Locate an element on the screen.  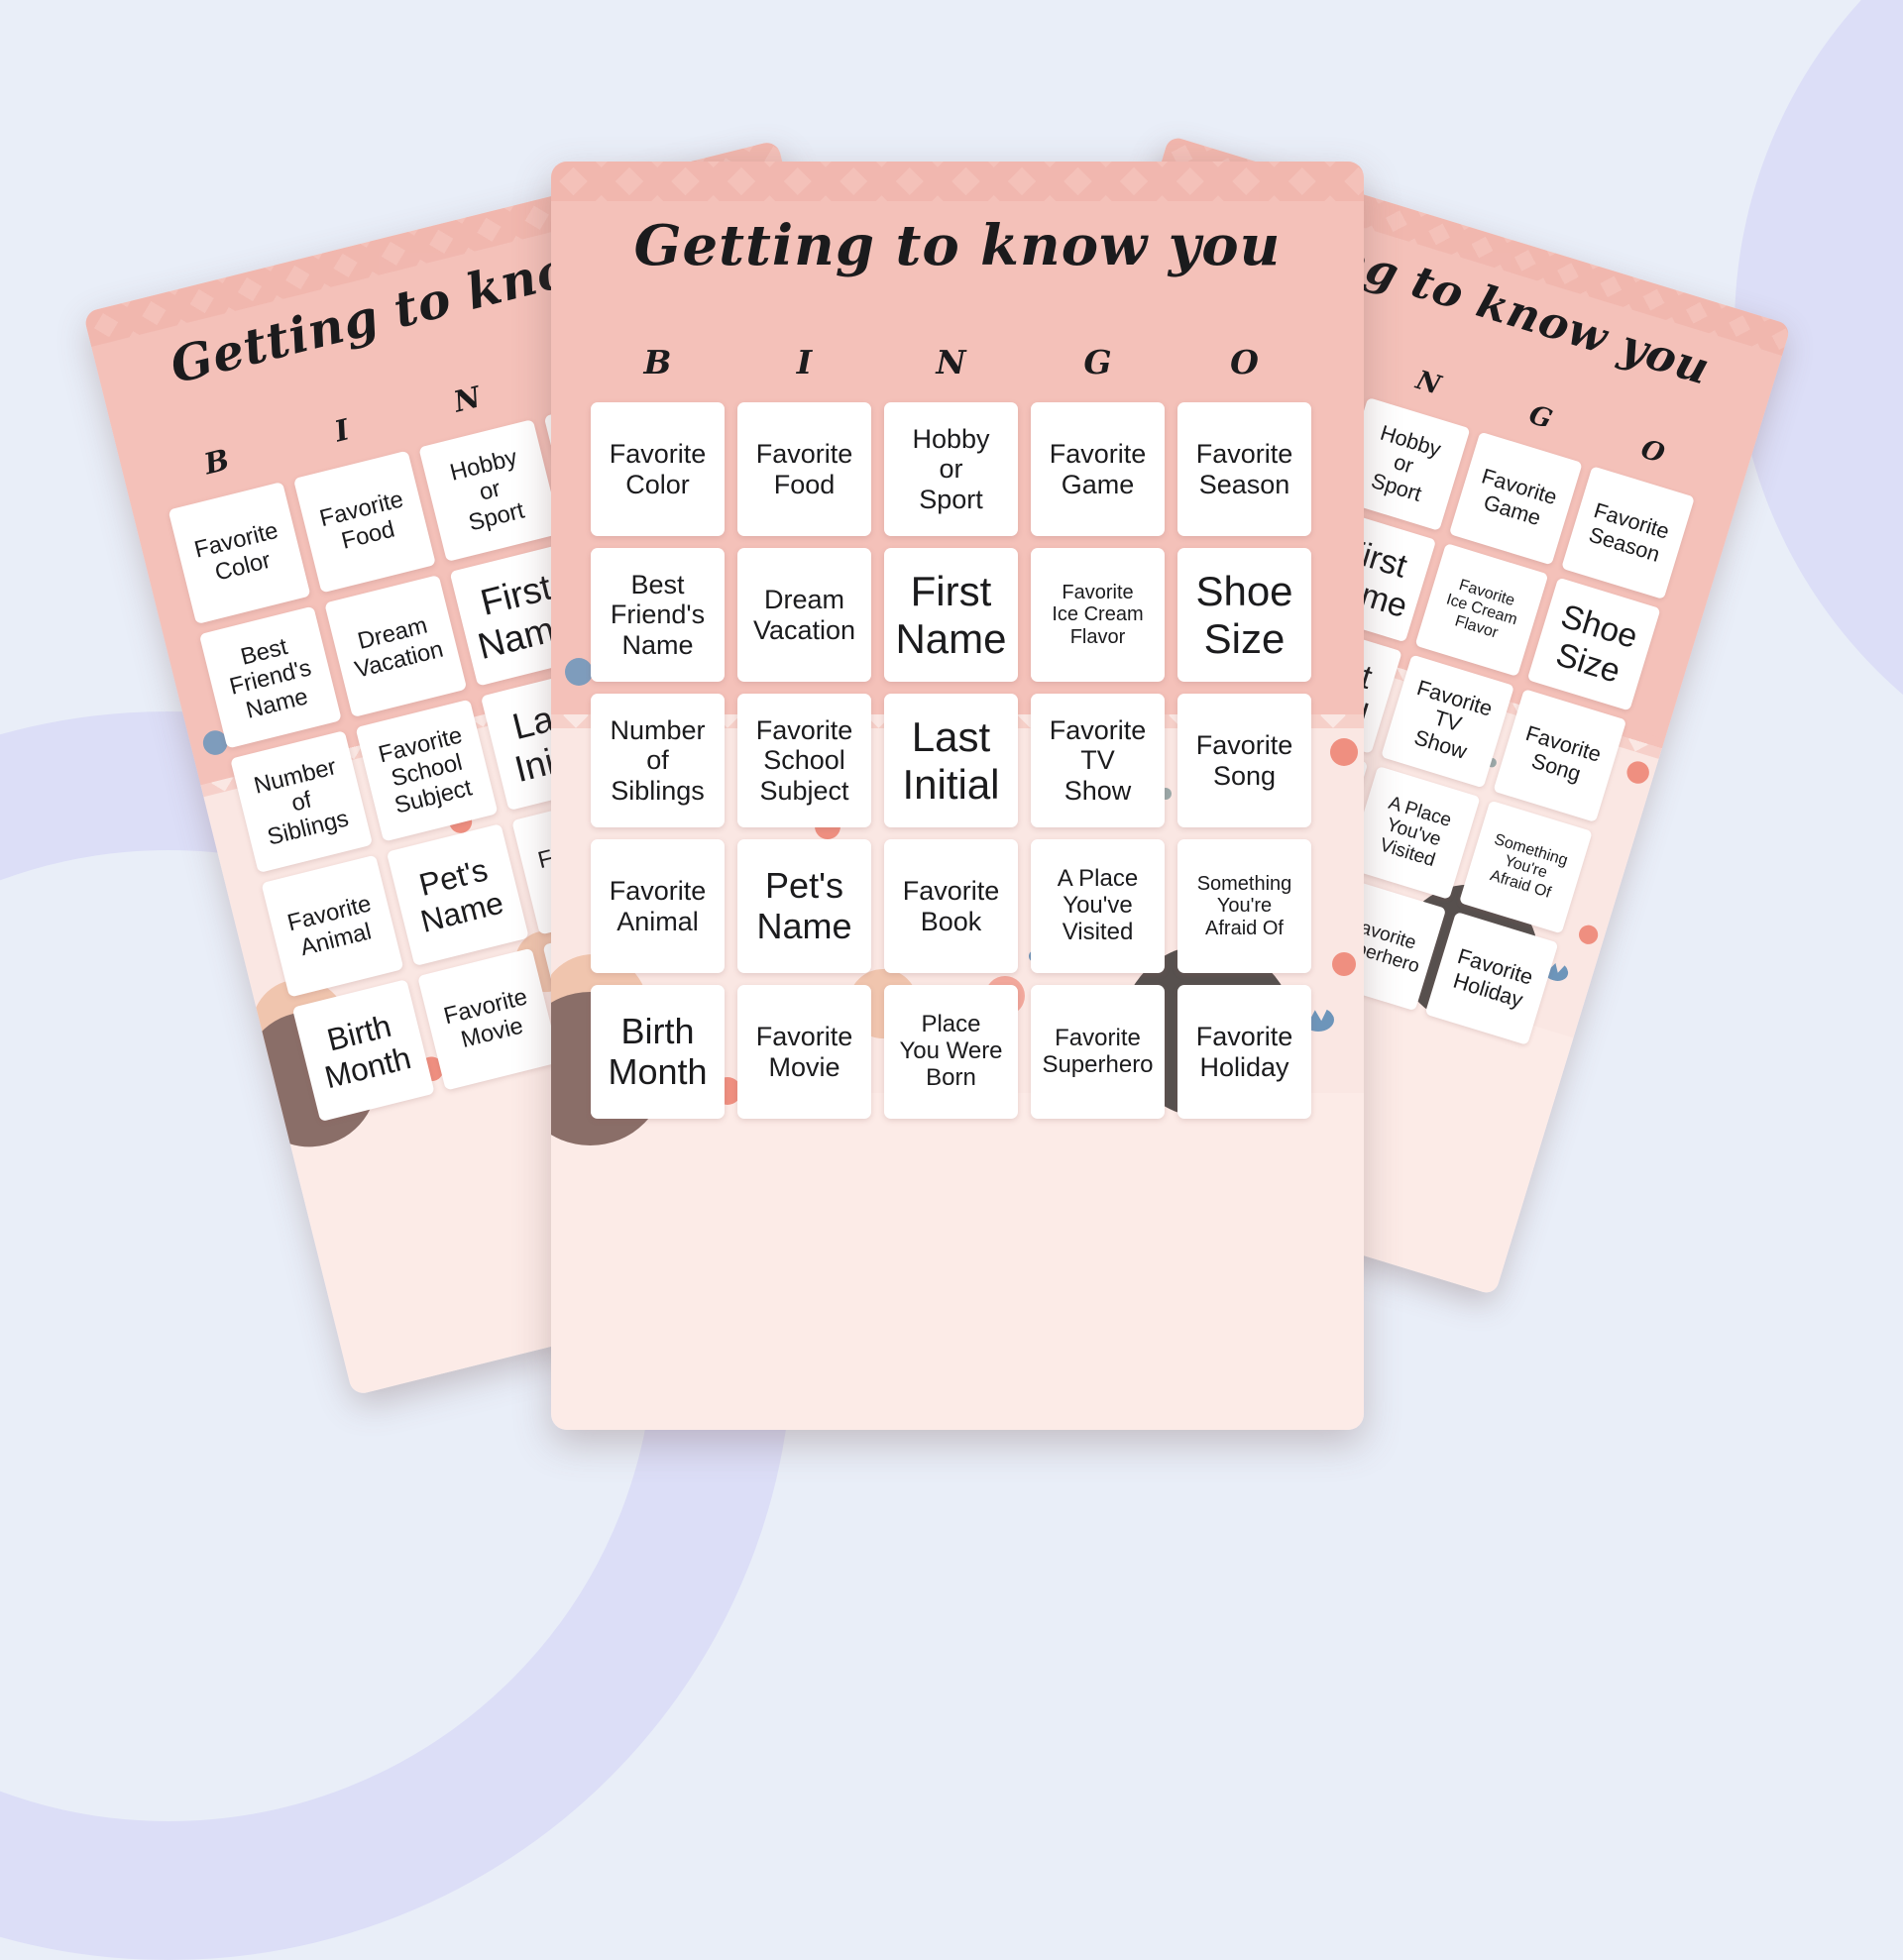
bingo-cell: Birth Month is located at coordinates (658, 1052).